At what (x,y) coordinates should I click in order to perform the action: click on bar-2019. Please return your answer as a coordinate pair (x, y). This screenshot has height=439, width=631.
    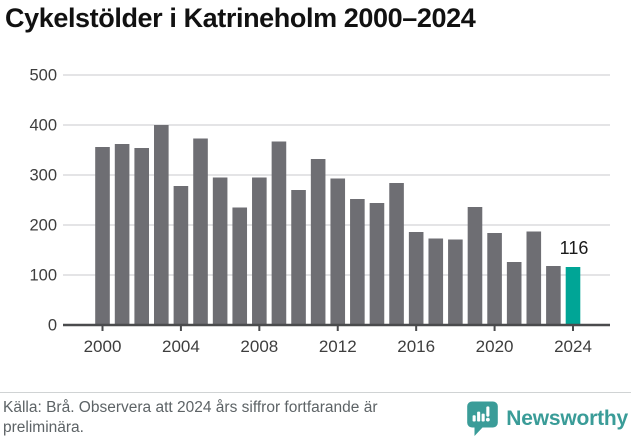
    Looking at the image, I should click on (475, 266).